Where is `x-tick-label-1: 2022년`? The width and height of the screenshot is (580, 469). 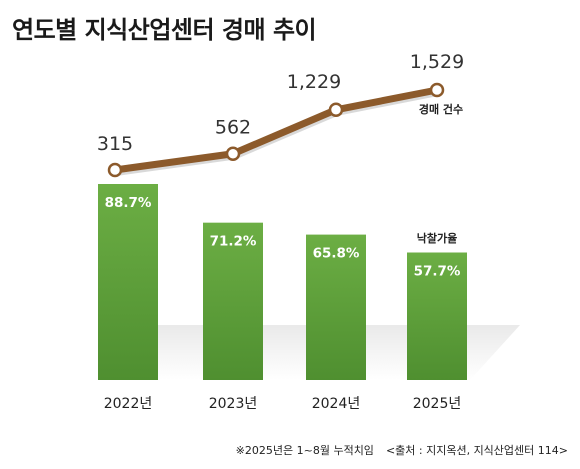
x-tick-label-1: 2022년 is located at coordinates (128, 404).